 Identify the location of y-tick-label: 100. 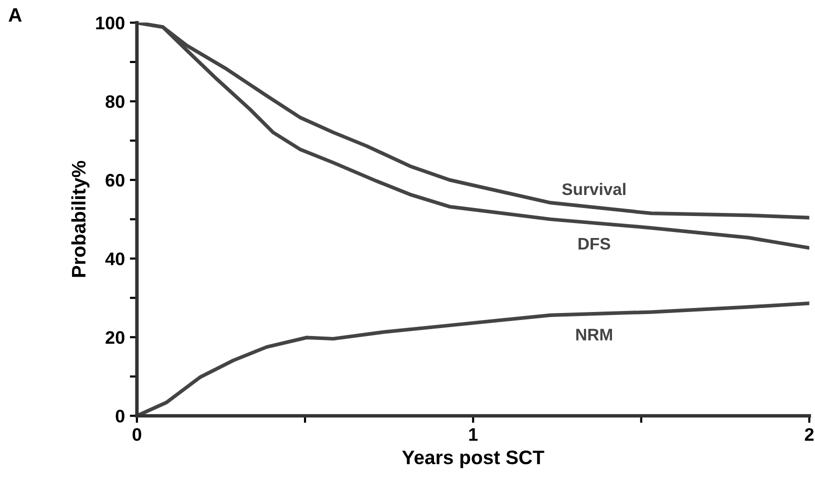
(110, 23).